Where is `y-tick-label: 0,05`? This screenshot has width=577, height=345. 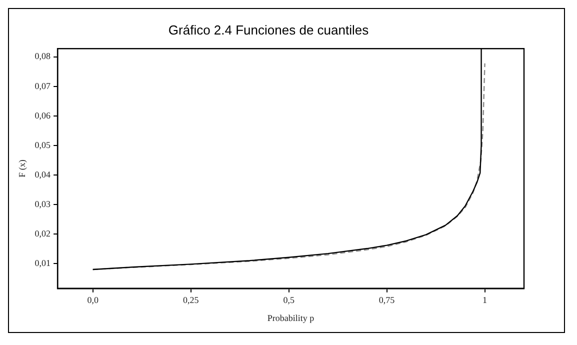 y-tick-label: 0,05 is located at coordinates (43, 145).